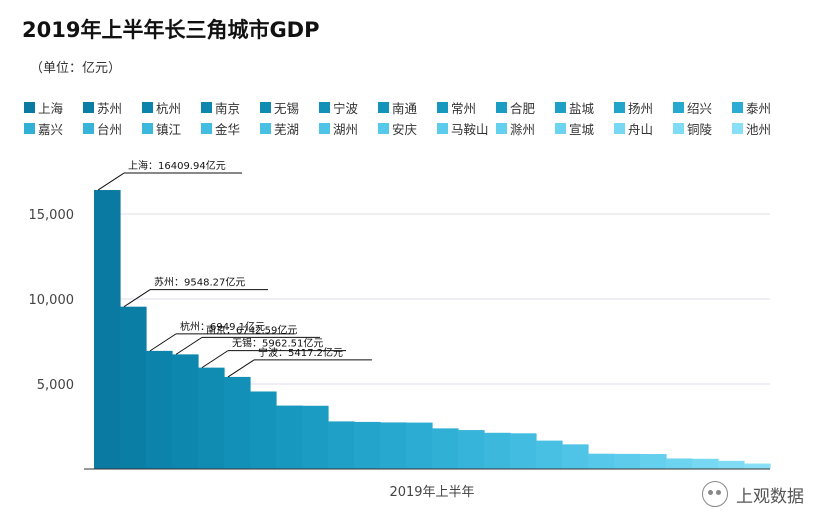  What do you see at coordinates (300, 352) in the screenshot?
I see `annotation-label: 宁波：5417.2亿元` at bounding box center [300, 352].